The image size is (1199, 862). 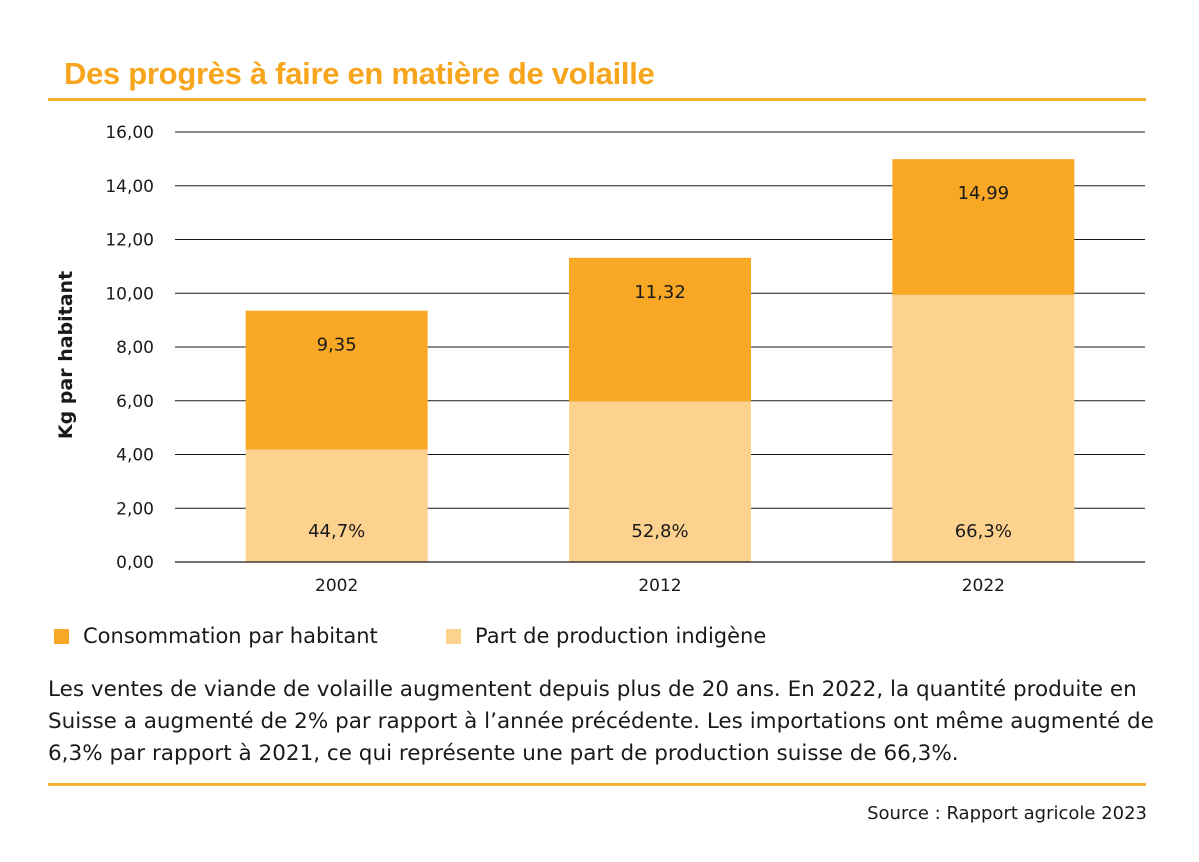 I want to click on x-tick-label: 2002, so click(x=336, y=586).